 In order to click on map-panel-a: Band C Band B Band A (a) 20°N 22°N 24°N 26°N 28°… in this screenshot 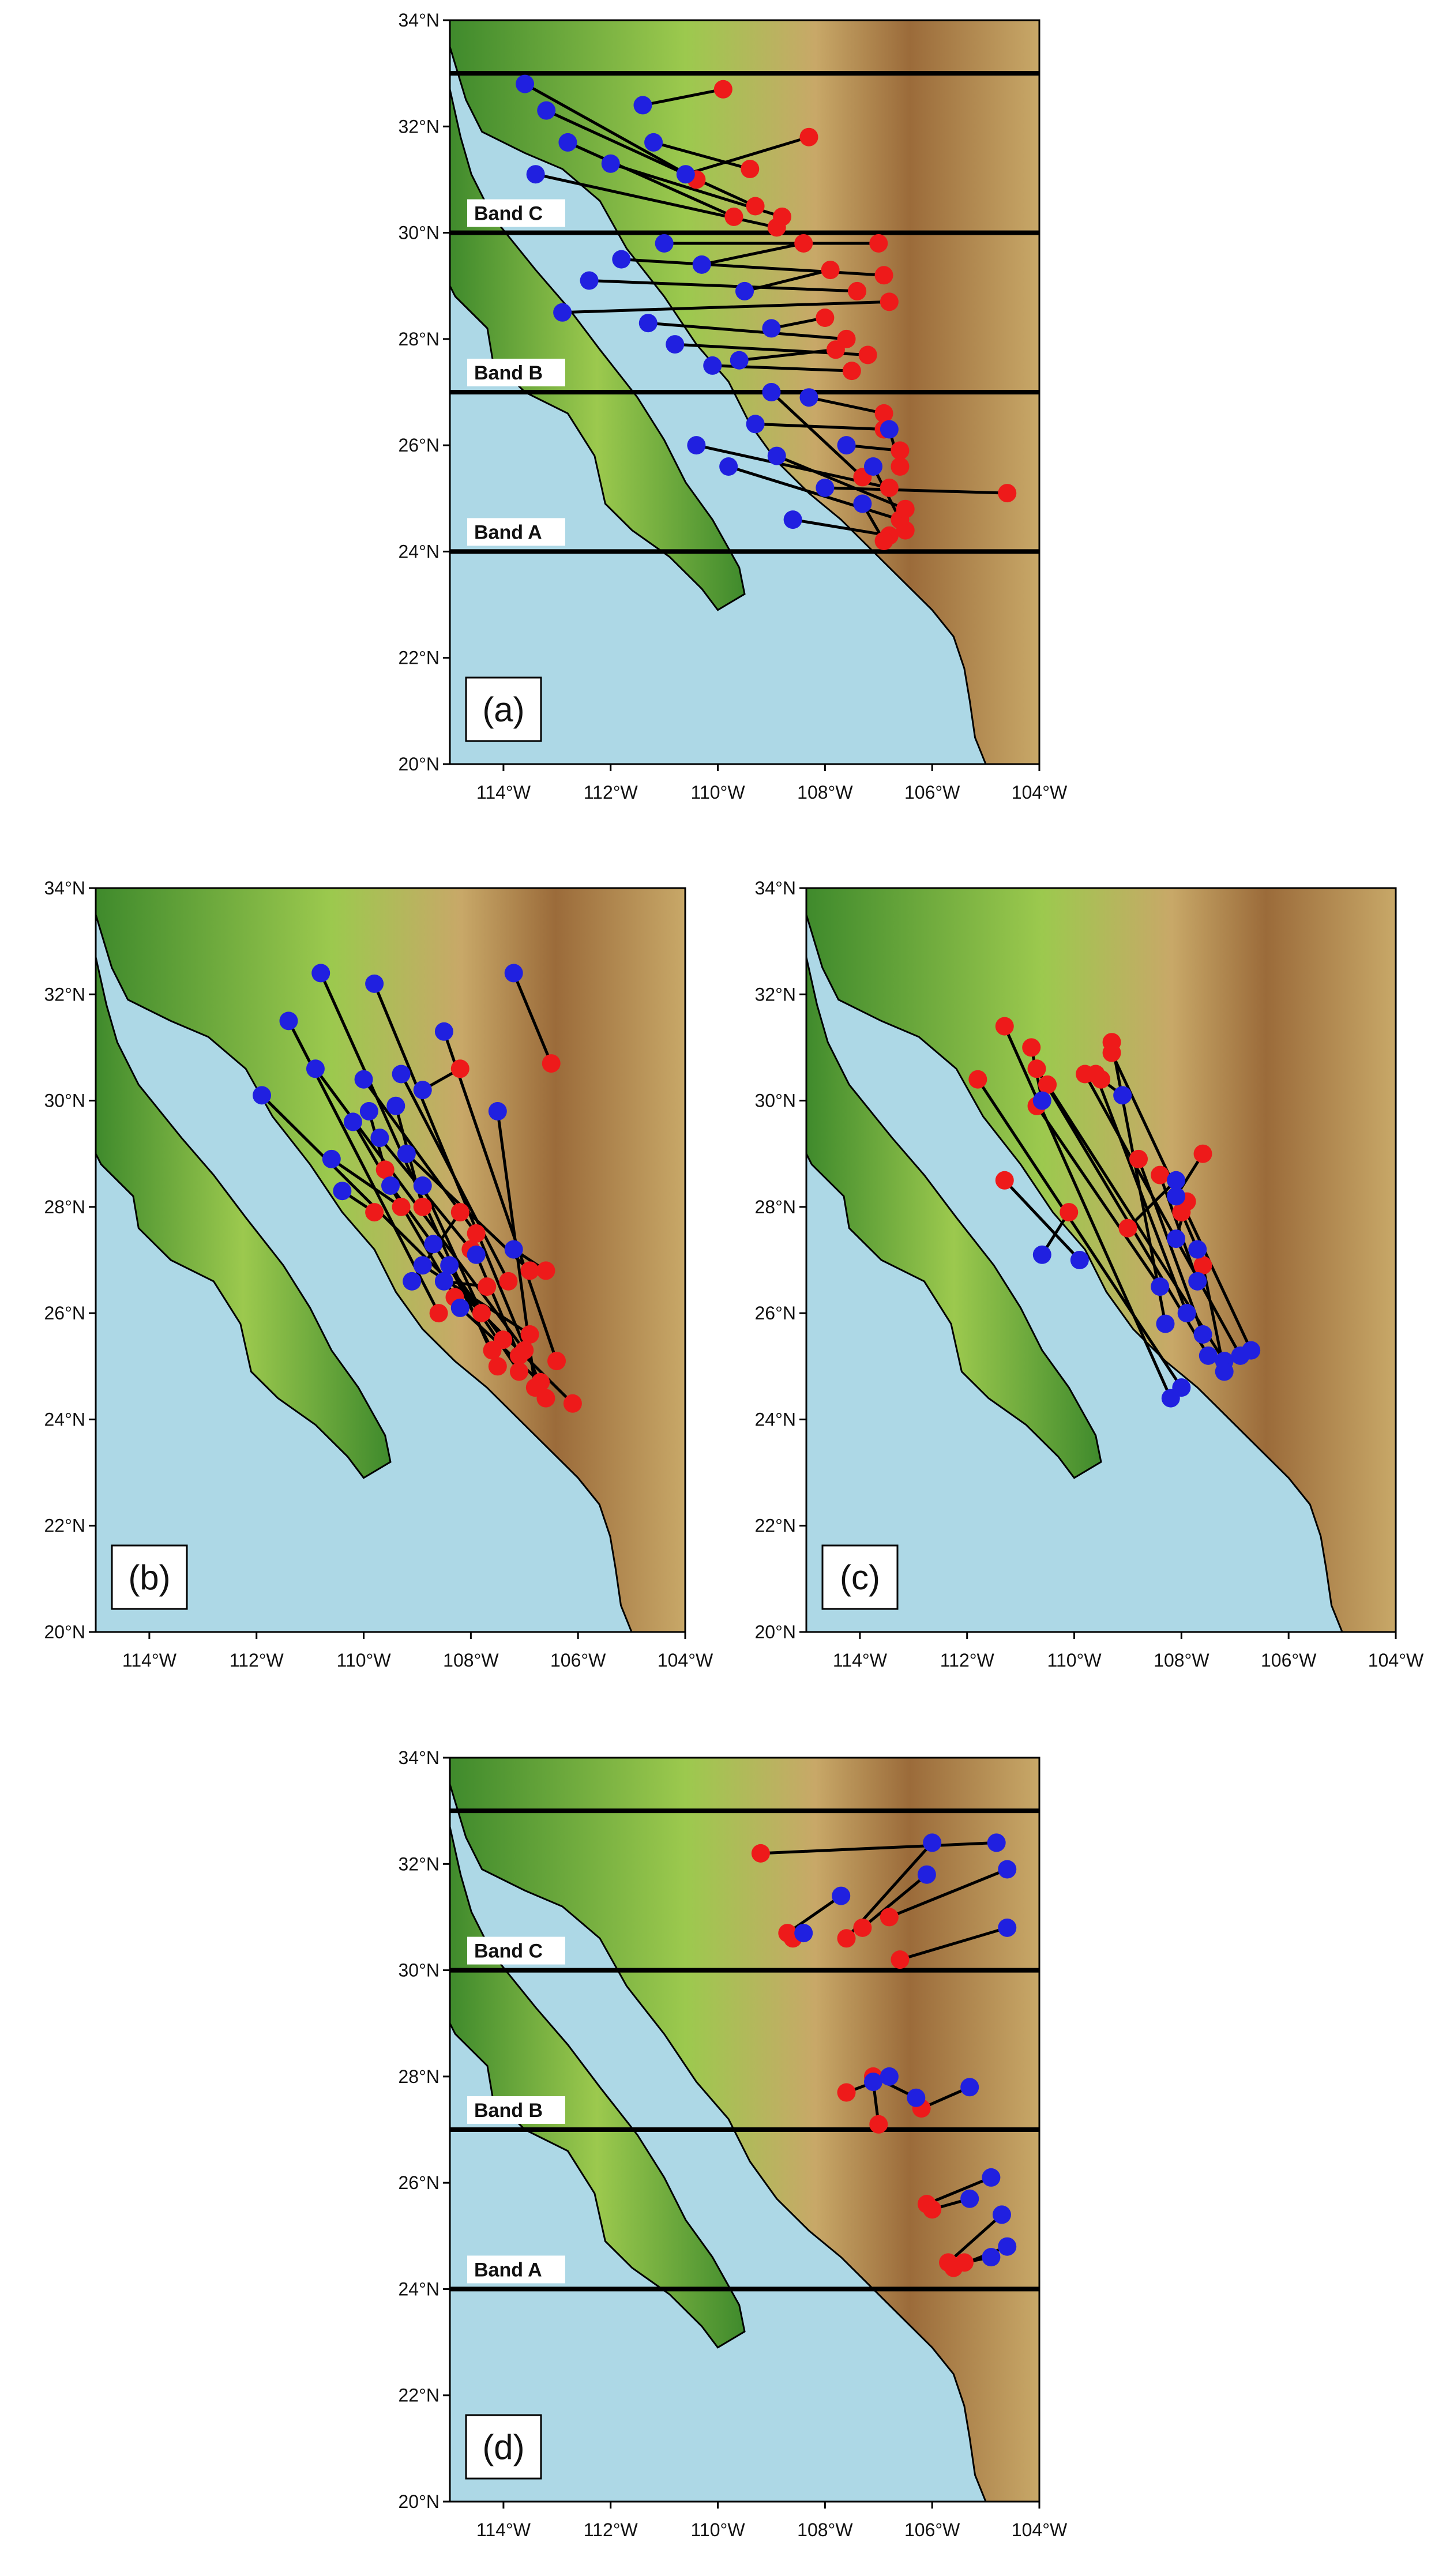, I will do `click(733, 406)`.